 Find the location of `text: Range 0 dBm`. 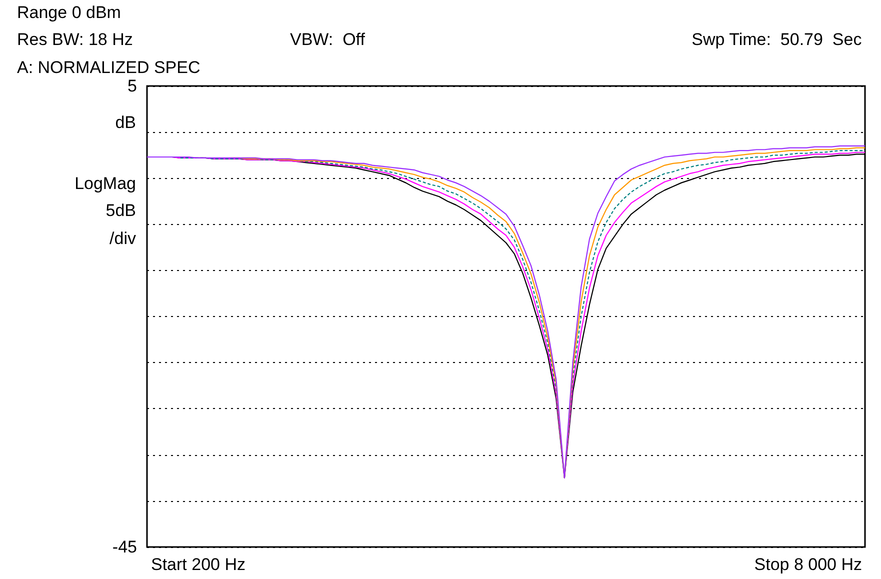

text: Range 0 dBm is located at coordinates (69, 12).